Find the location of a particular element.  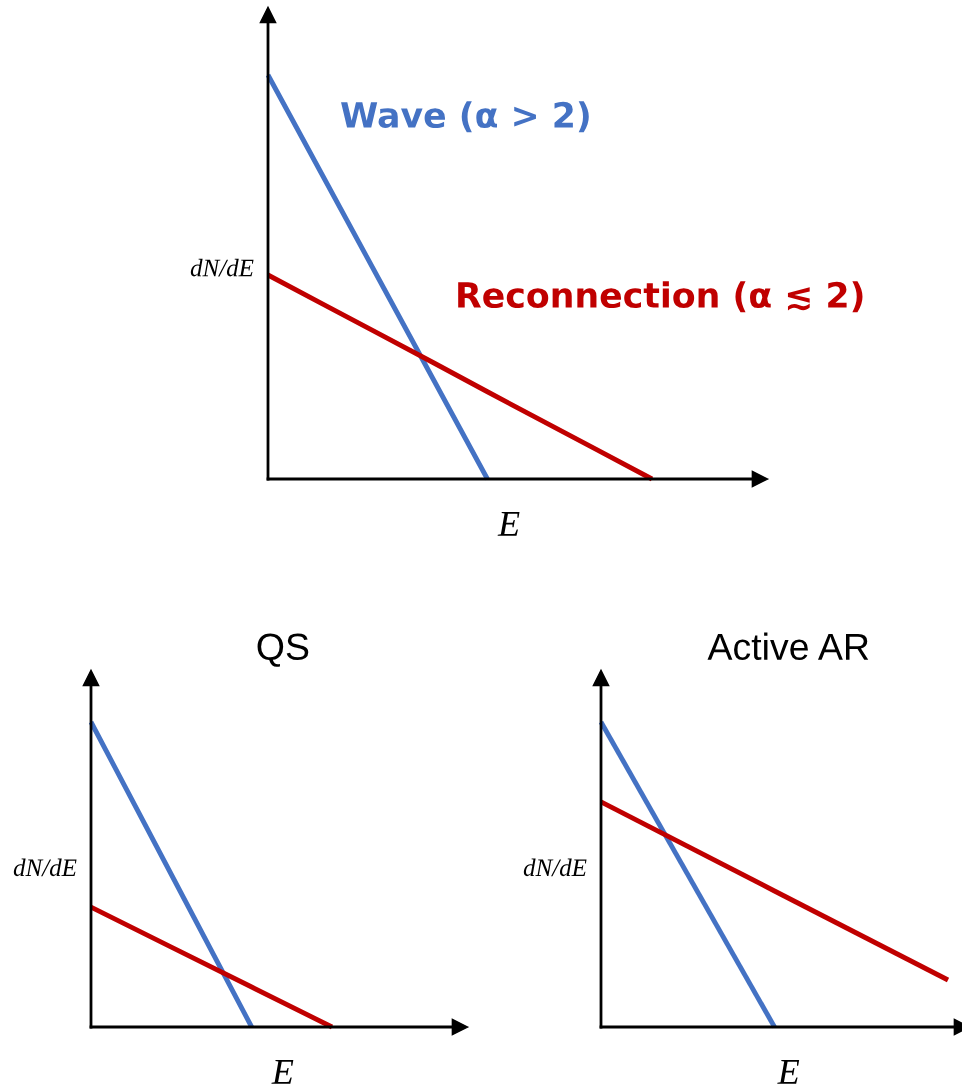

chart-title: QS is located at coordinates (283, 650).